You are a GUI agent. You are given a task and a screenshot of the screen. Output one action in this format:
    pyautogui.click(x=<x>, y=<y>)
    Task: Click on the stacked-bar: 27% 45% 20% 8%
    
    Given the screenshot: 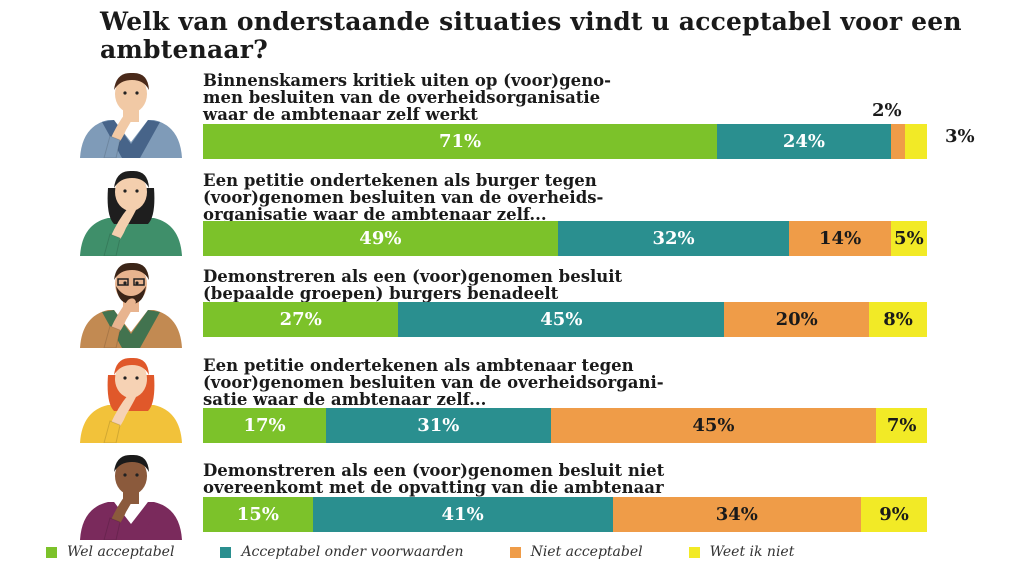 What is the action you would take?
    pyautogui.click(x=565, y=319)
    